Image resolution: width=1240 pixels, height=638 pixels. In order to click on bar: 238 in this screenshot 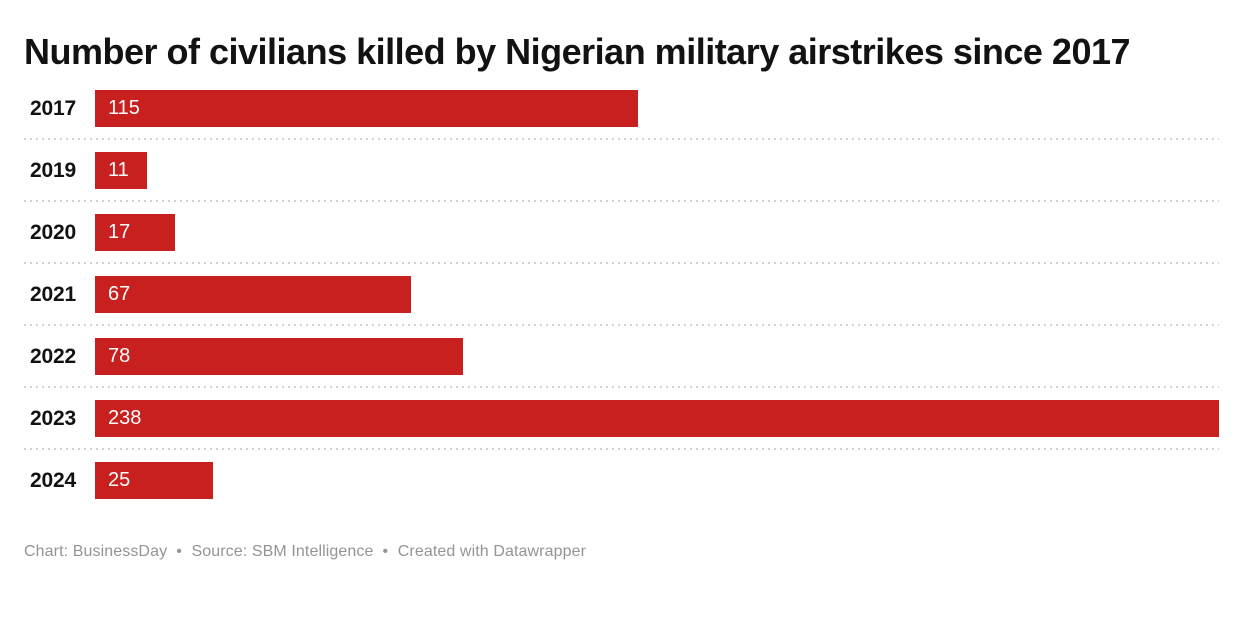, I will do `click(657, 418)`.